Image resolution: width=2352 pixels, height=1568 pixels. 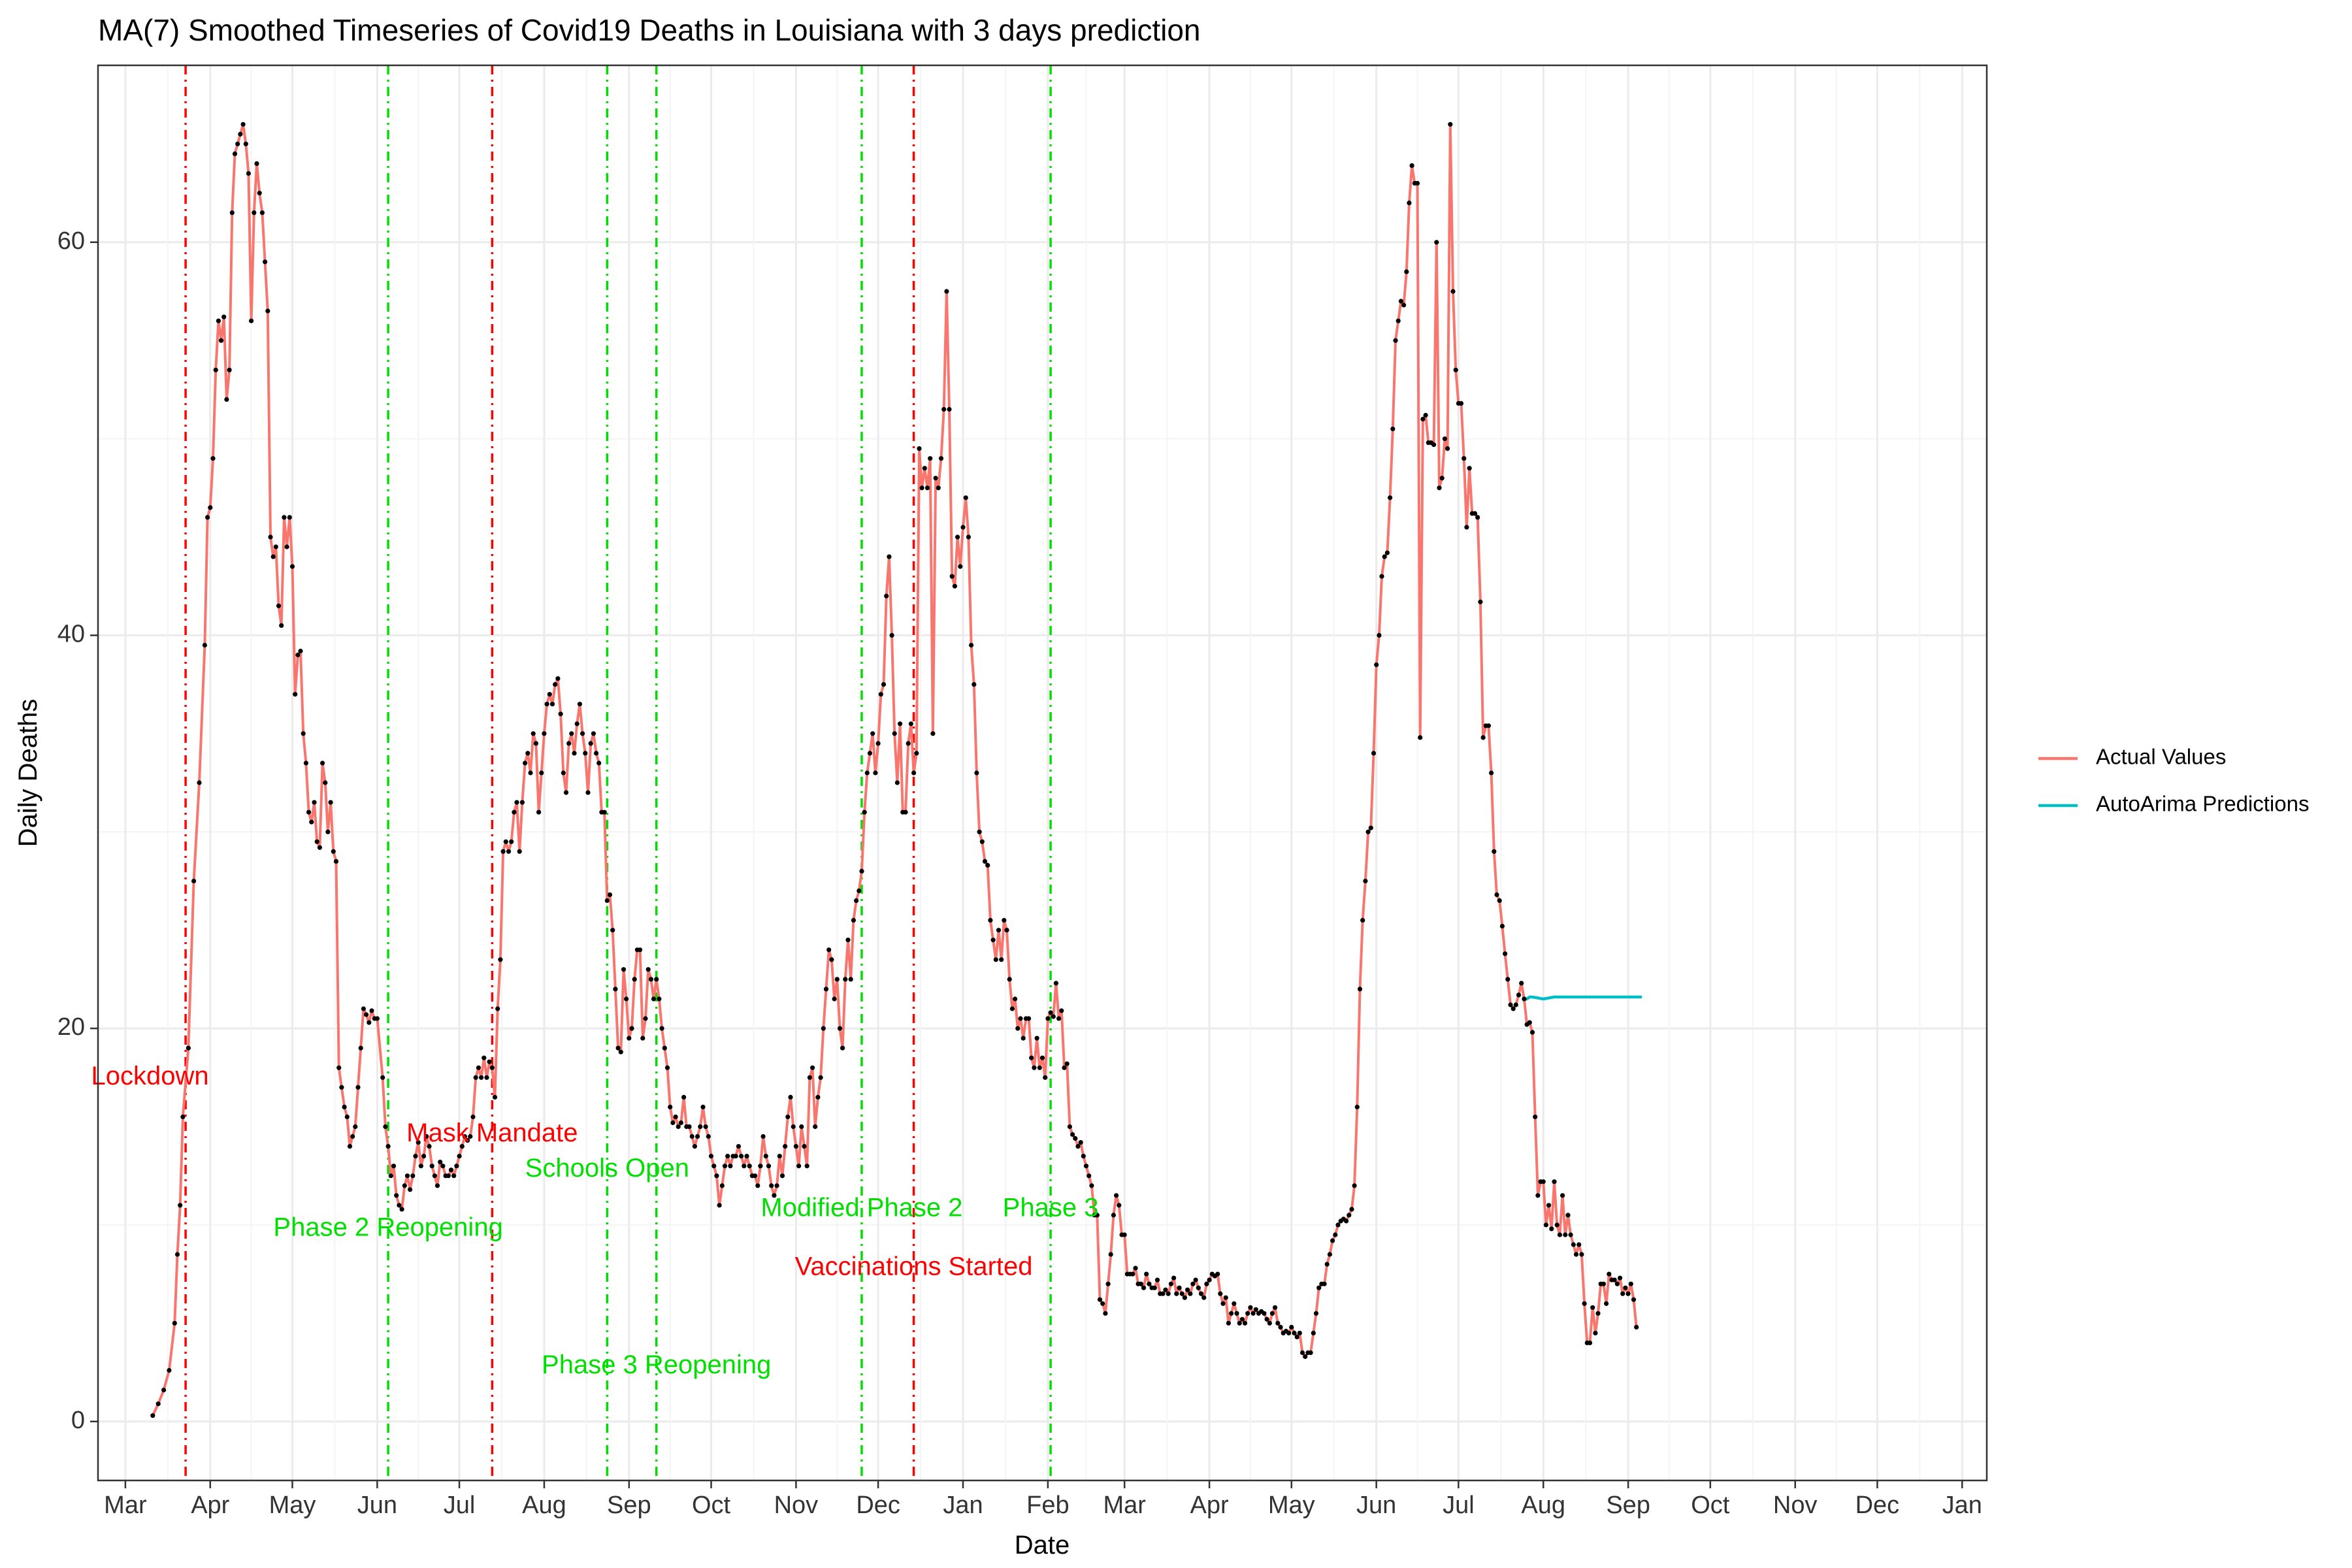 What do you see at coordinates (629, 1505) in the screenshot?
I see `x-tick-label: Sep` at bounding box center [629, 1505].